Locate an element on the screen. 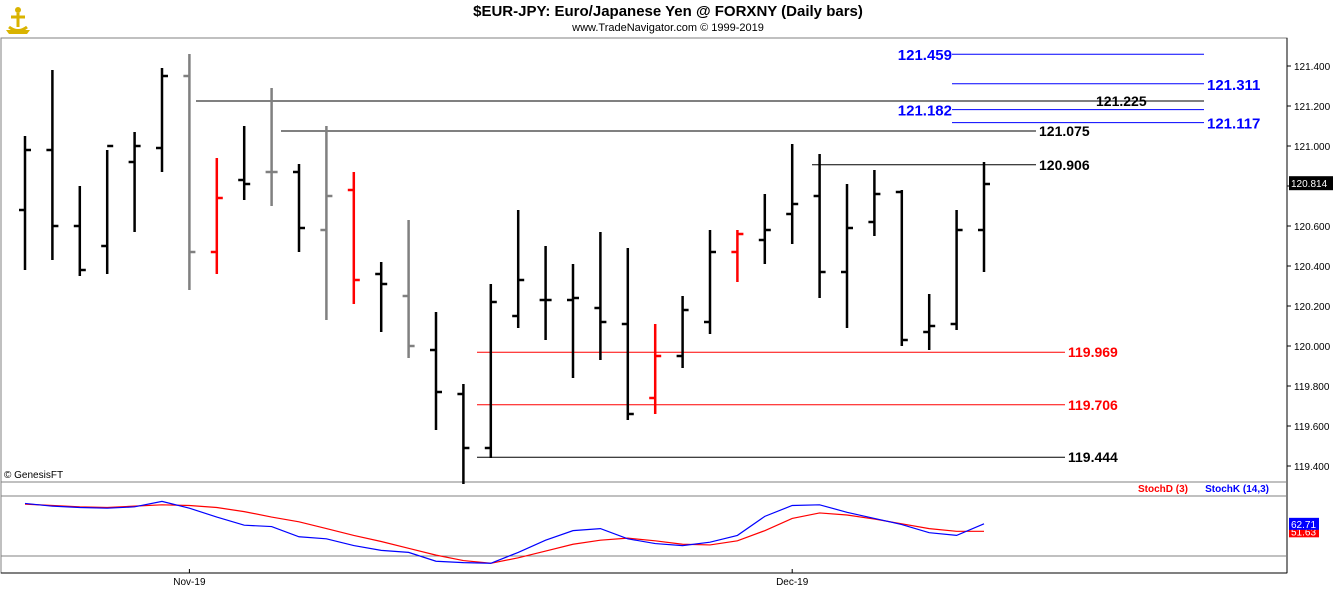  genesis-logo-icon is located at coordinates (18, 19).